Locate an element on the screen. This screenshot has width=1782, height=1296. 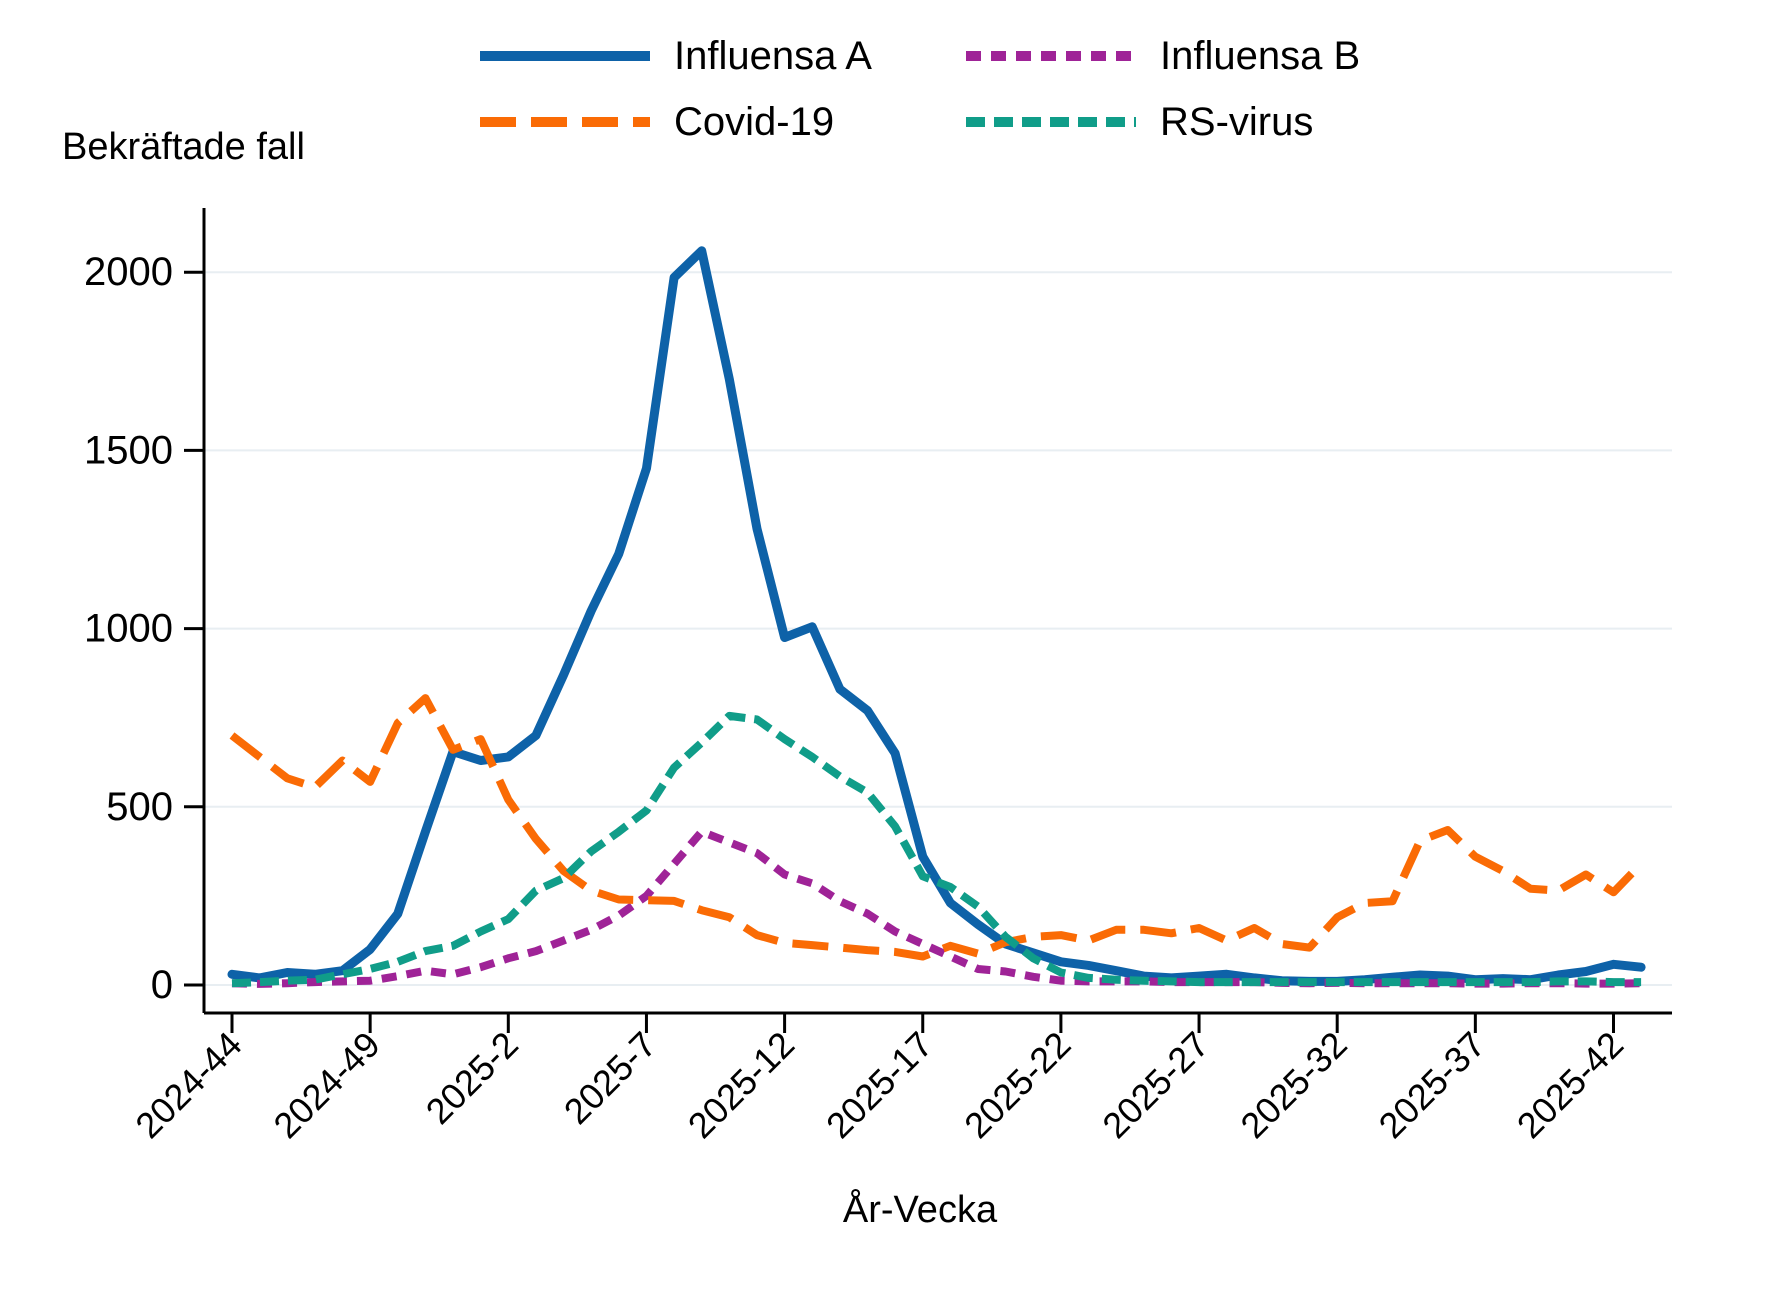
x-axis-title: År-Vecka is located at coordinates (920, 1209).